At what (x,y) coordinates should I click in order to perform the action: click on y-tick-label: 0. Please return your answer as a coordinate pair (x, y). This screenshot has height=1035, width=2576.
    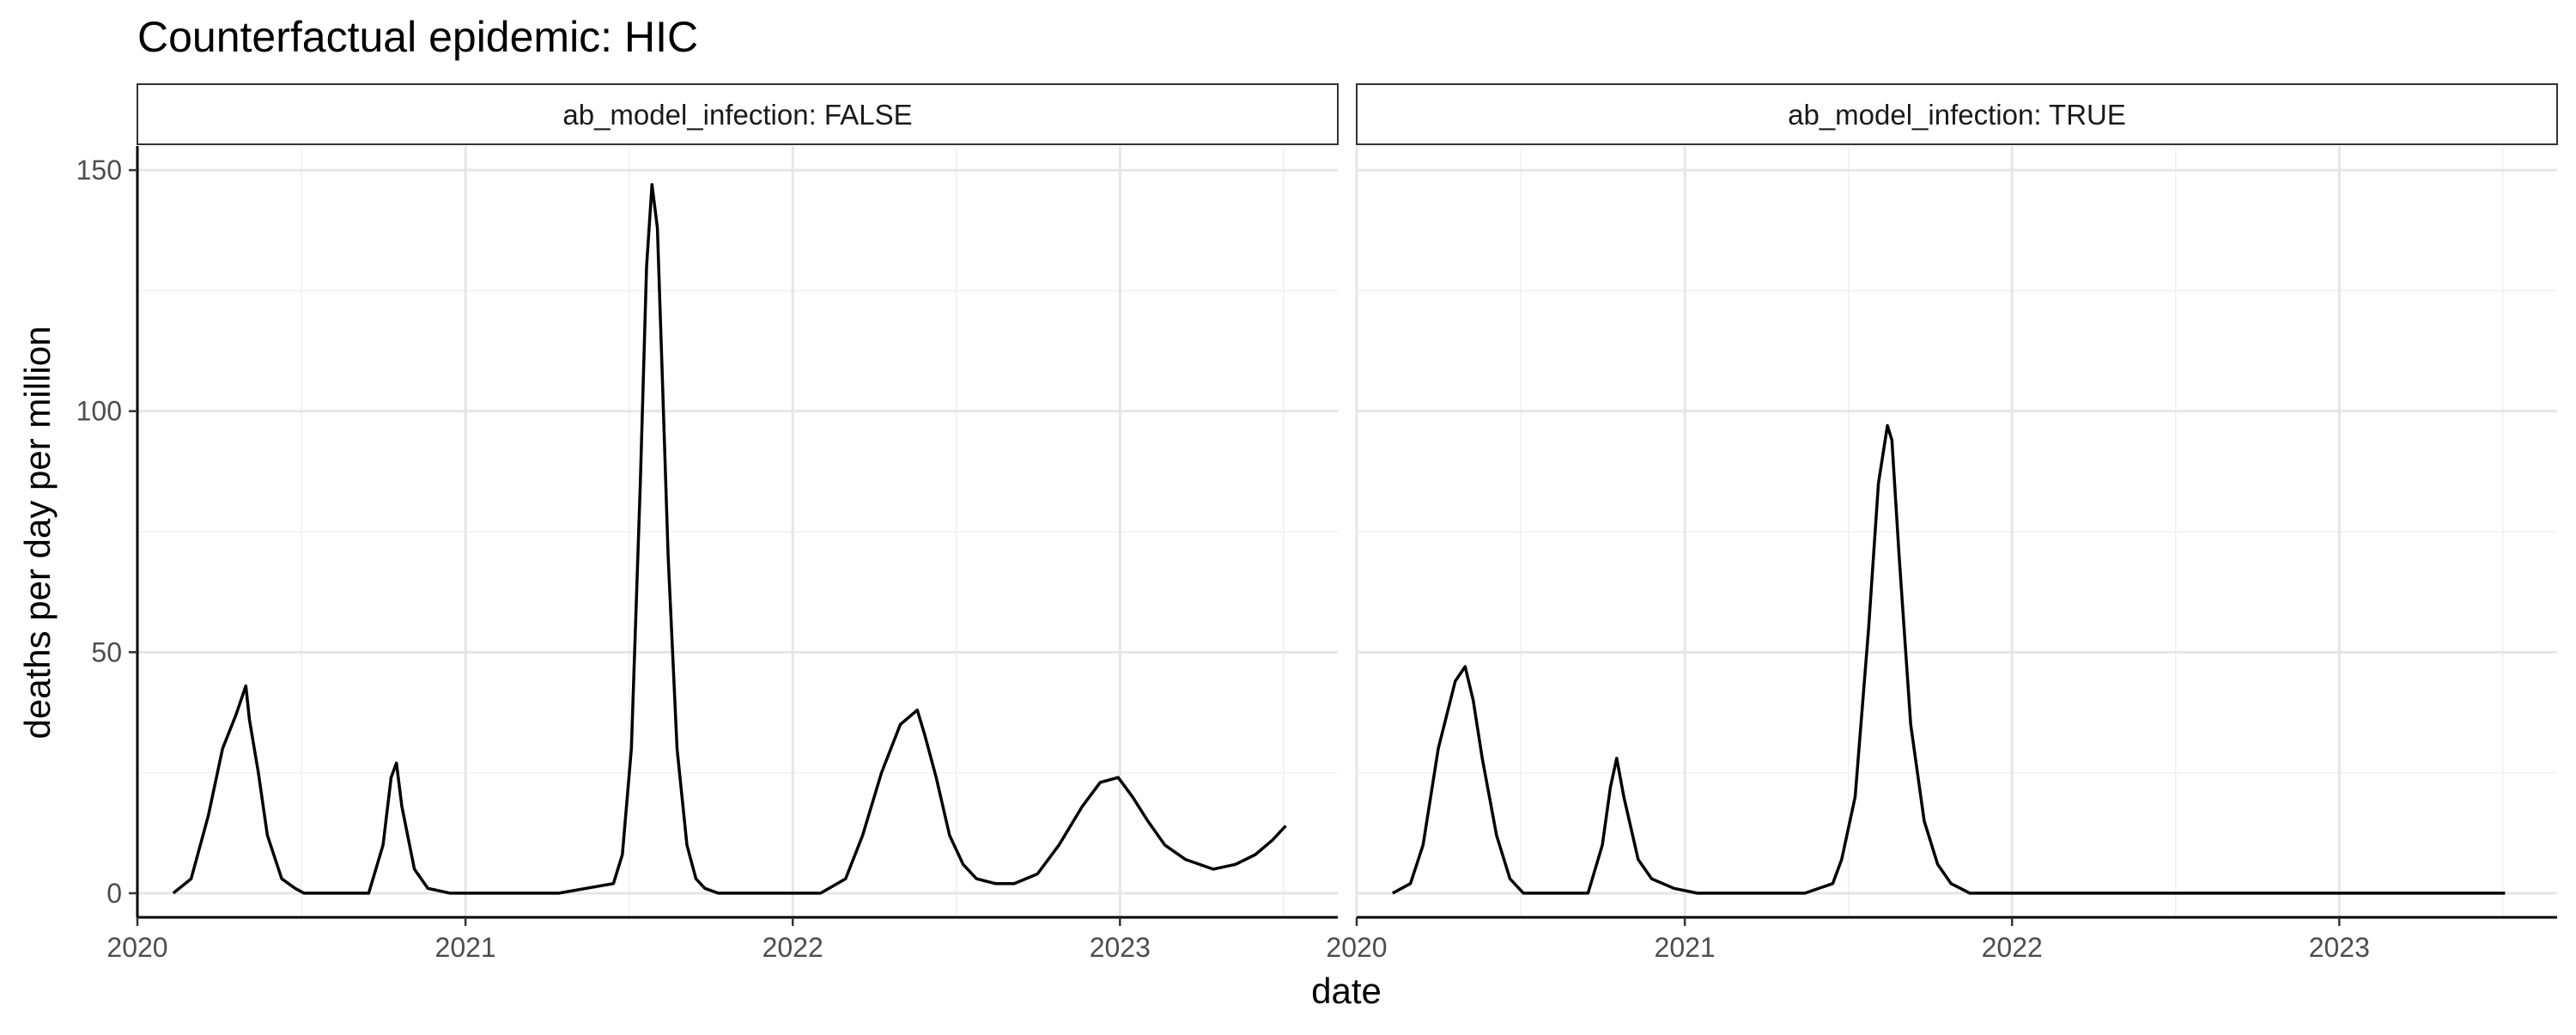
    Looking at the image, I should click on (114, 893).